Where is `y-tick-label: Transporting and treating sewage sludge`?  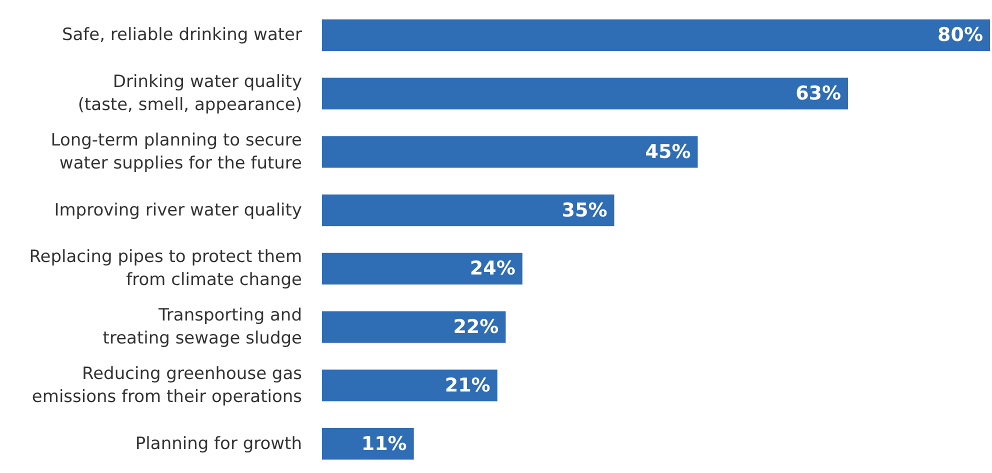 y-tick-label: Transporting and treating sewage sludge is located at coordinates (202, 327).